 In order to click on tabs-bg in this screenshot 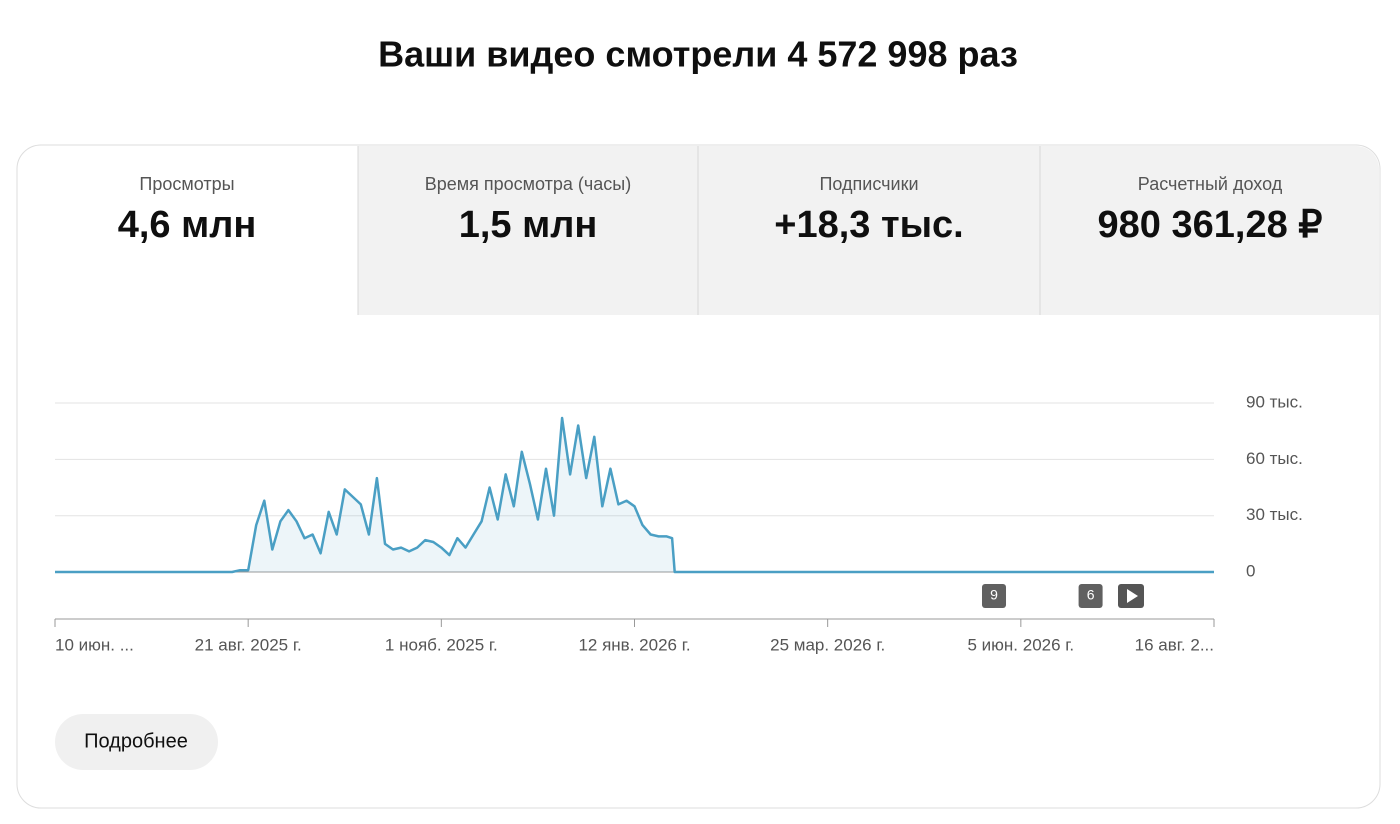, I will do `click(868, 230)`.